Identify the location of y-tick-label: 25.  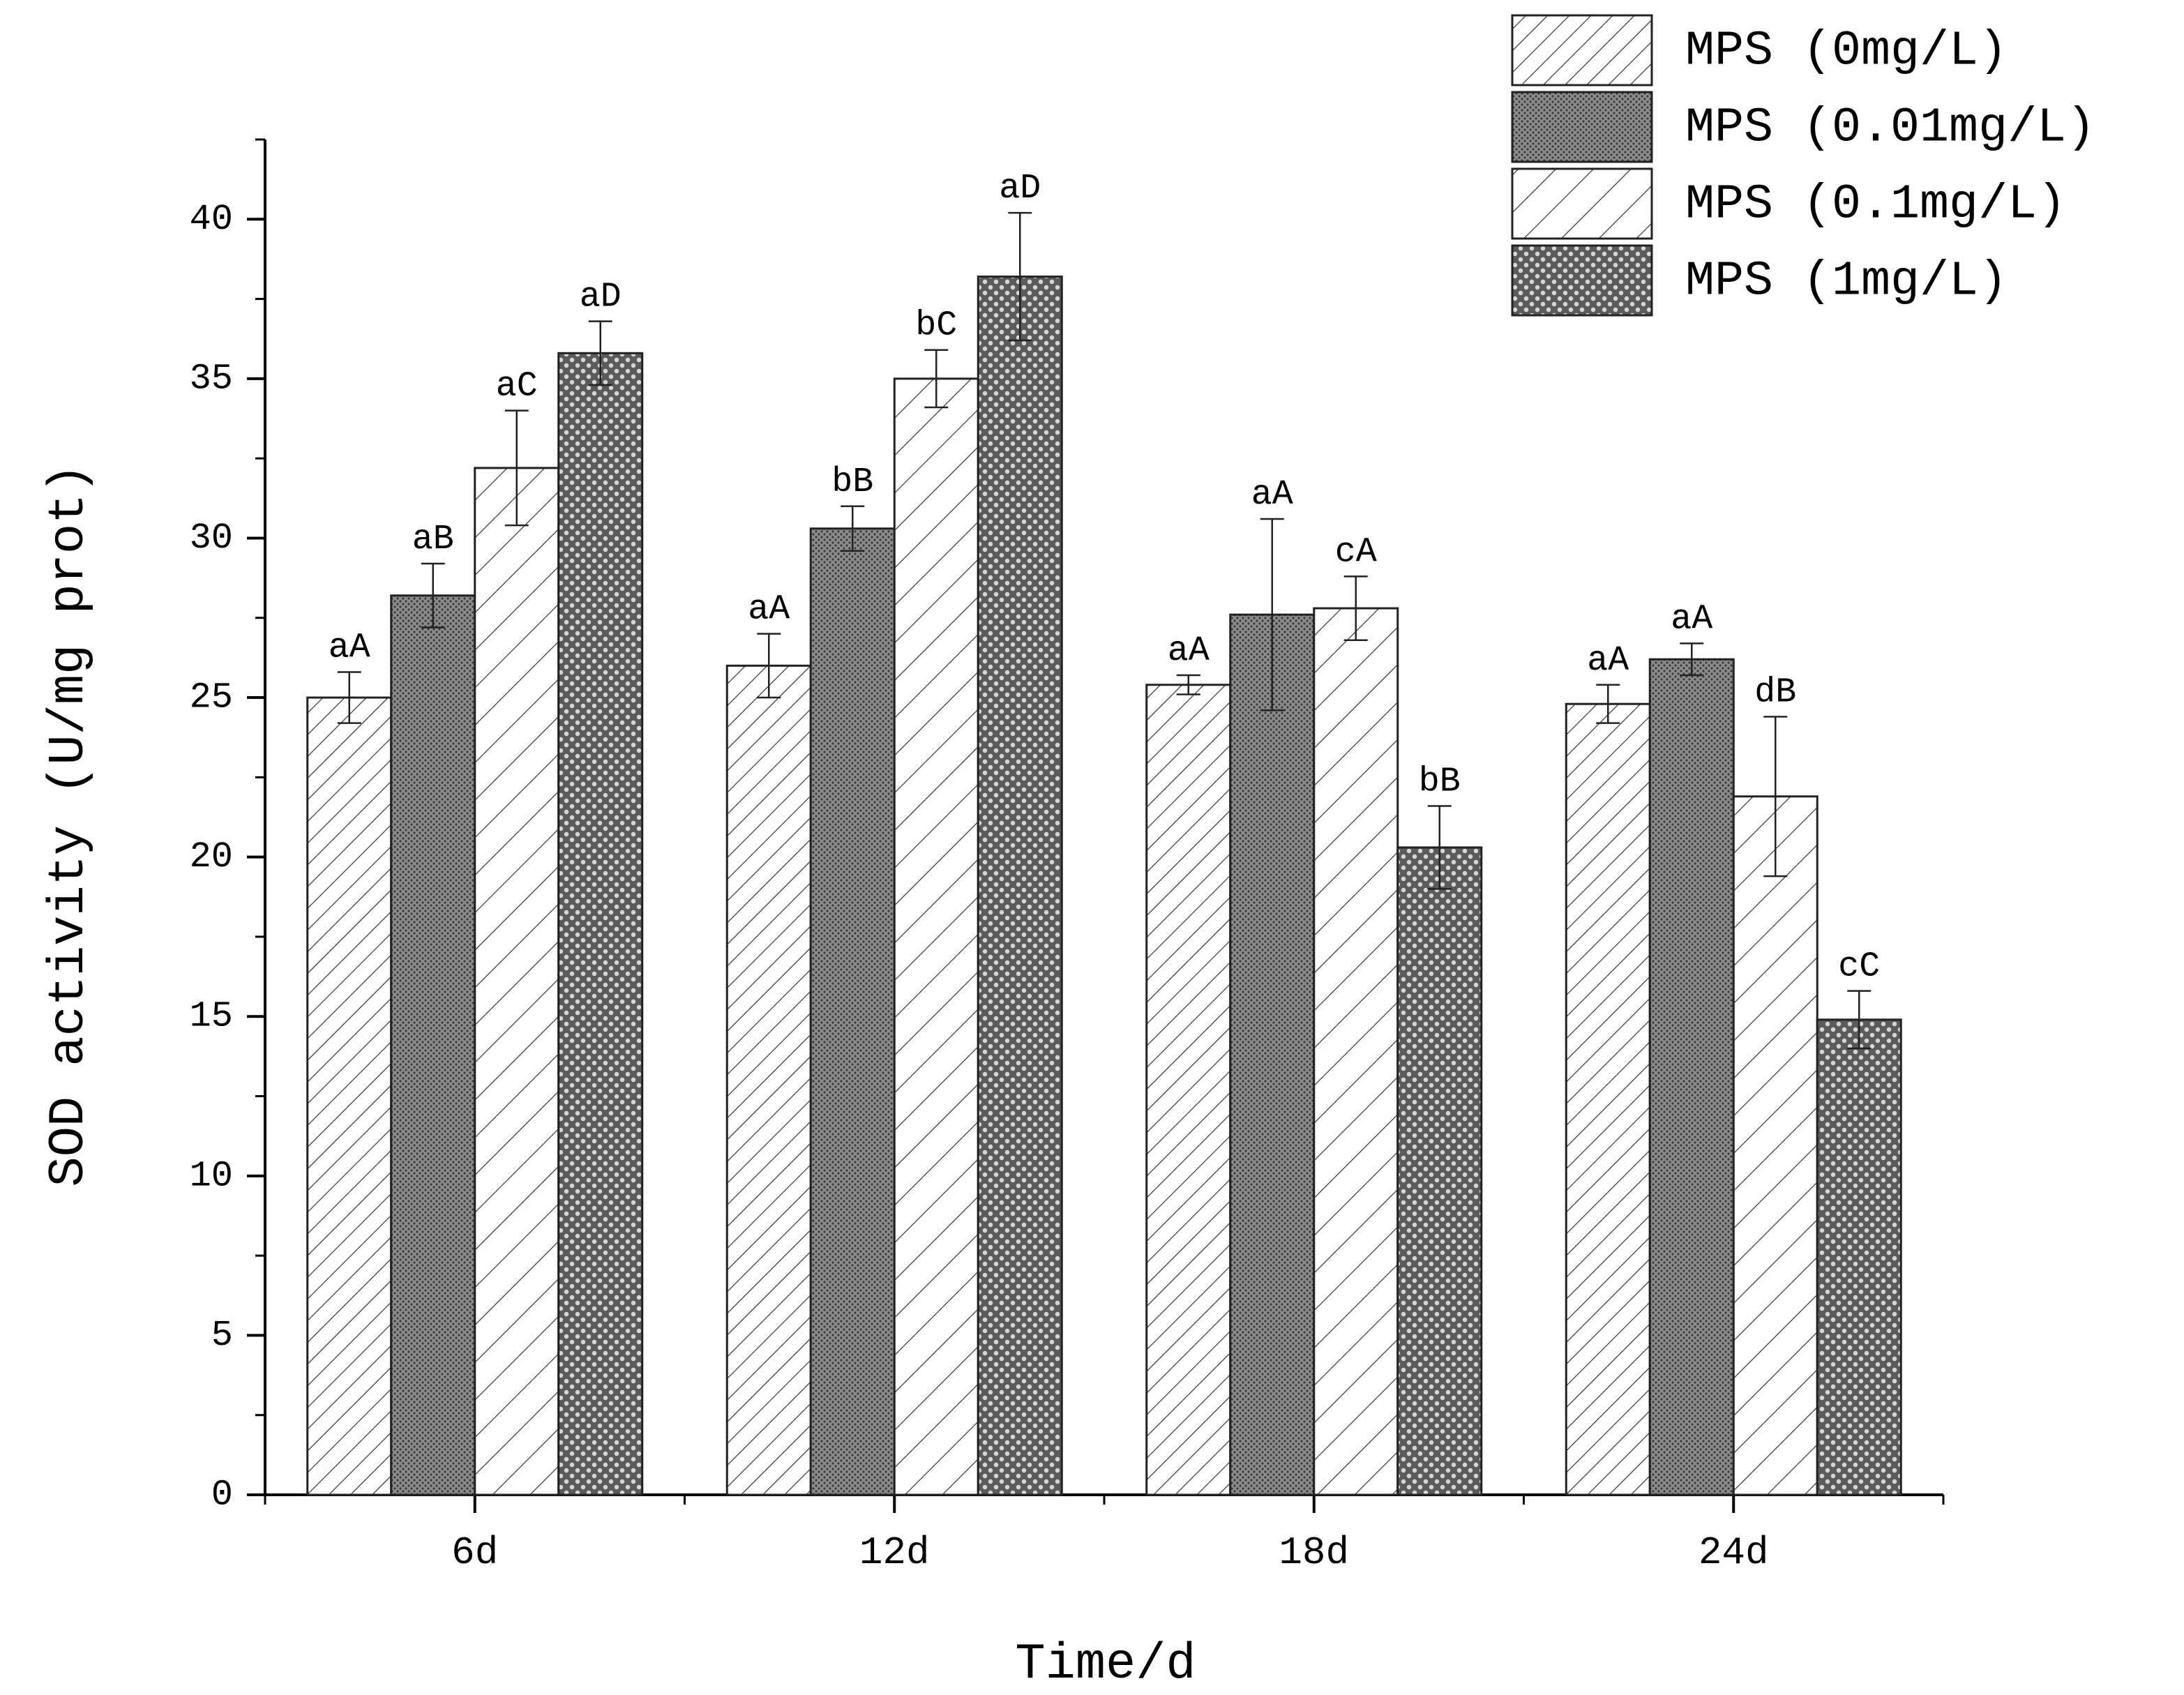
(211, 697).